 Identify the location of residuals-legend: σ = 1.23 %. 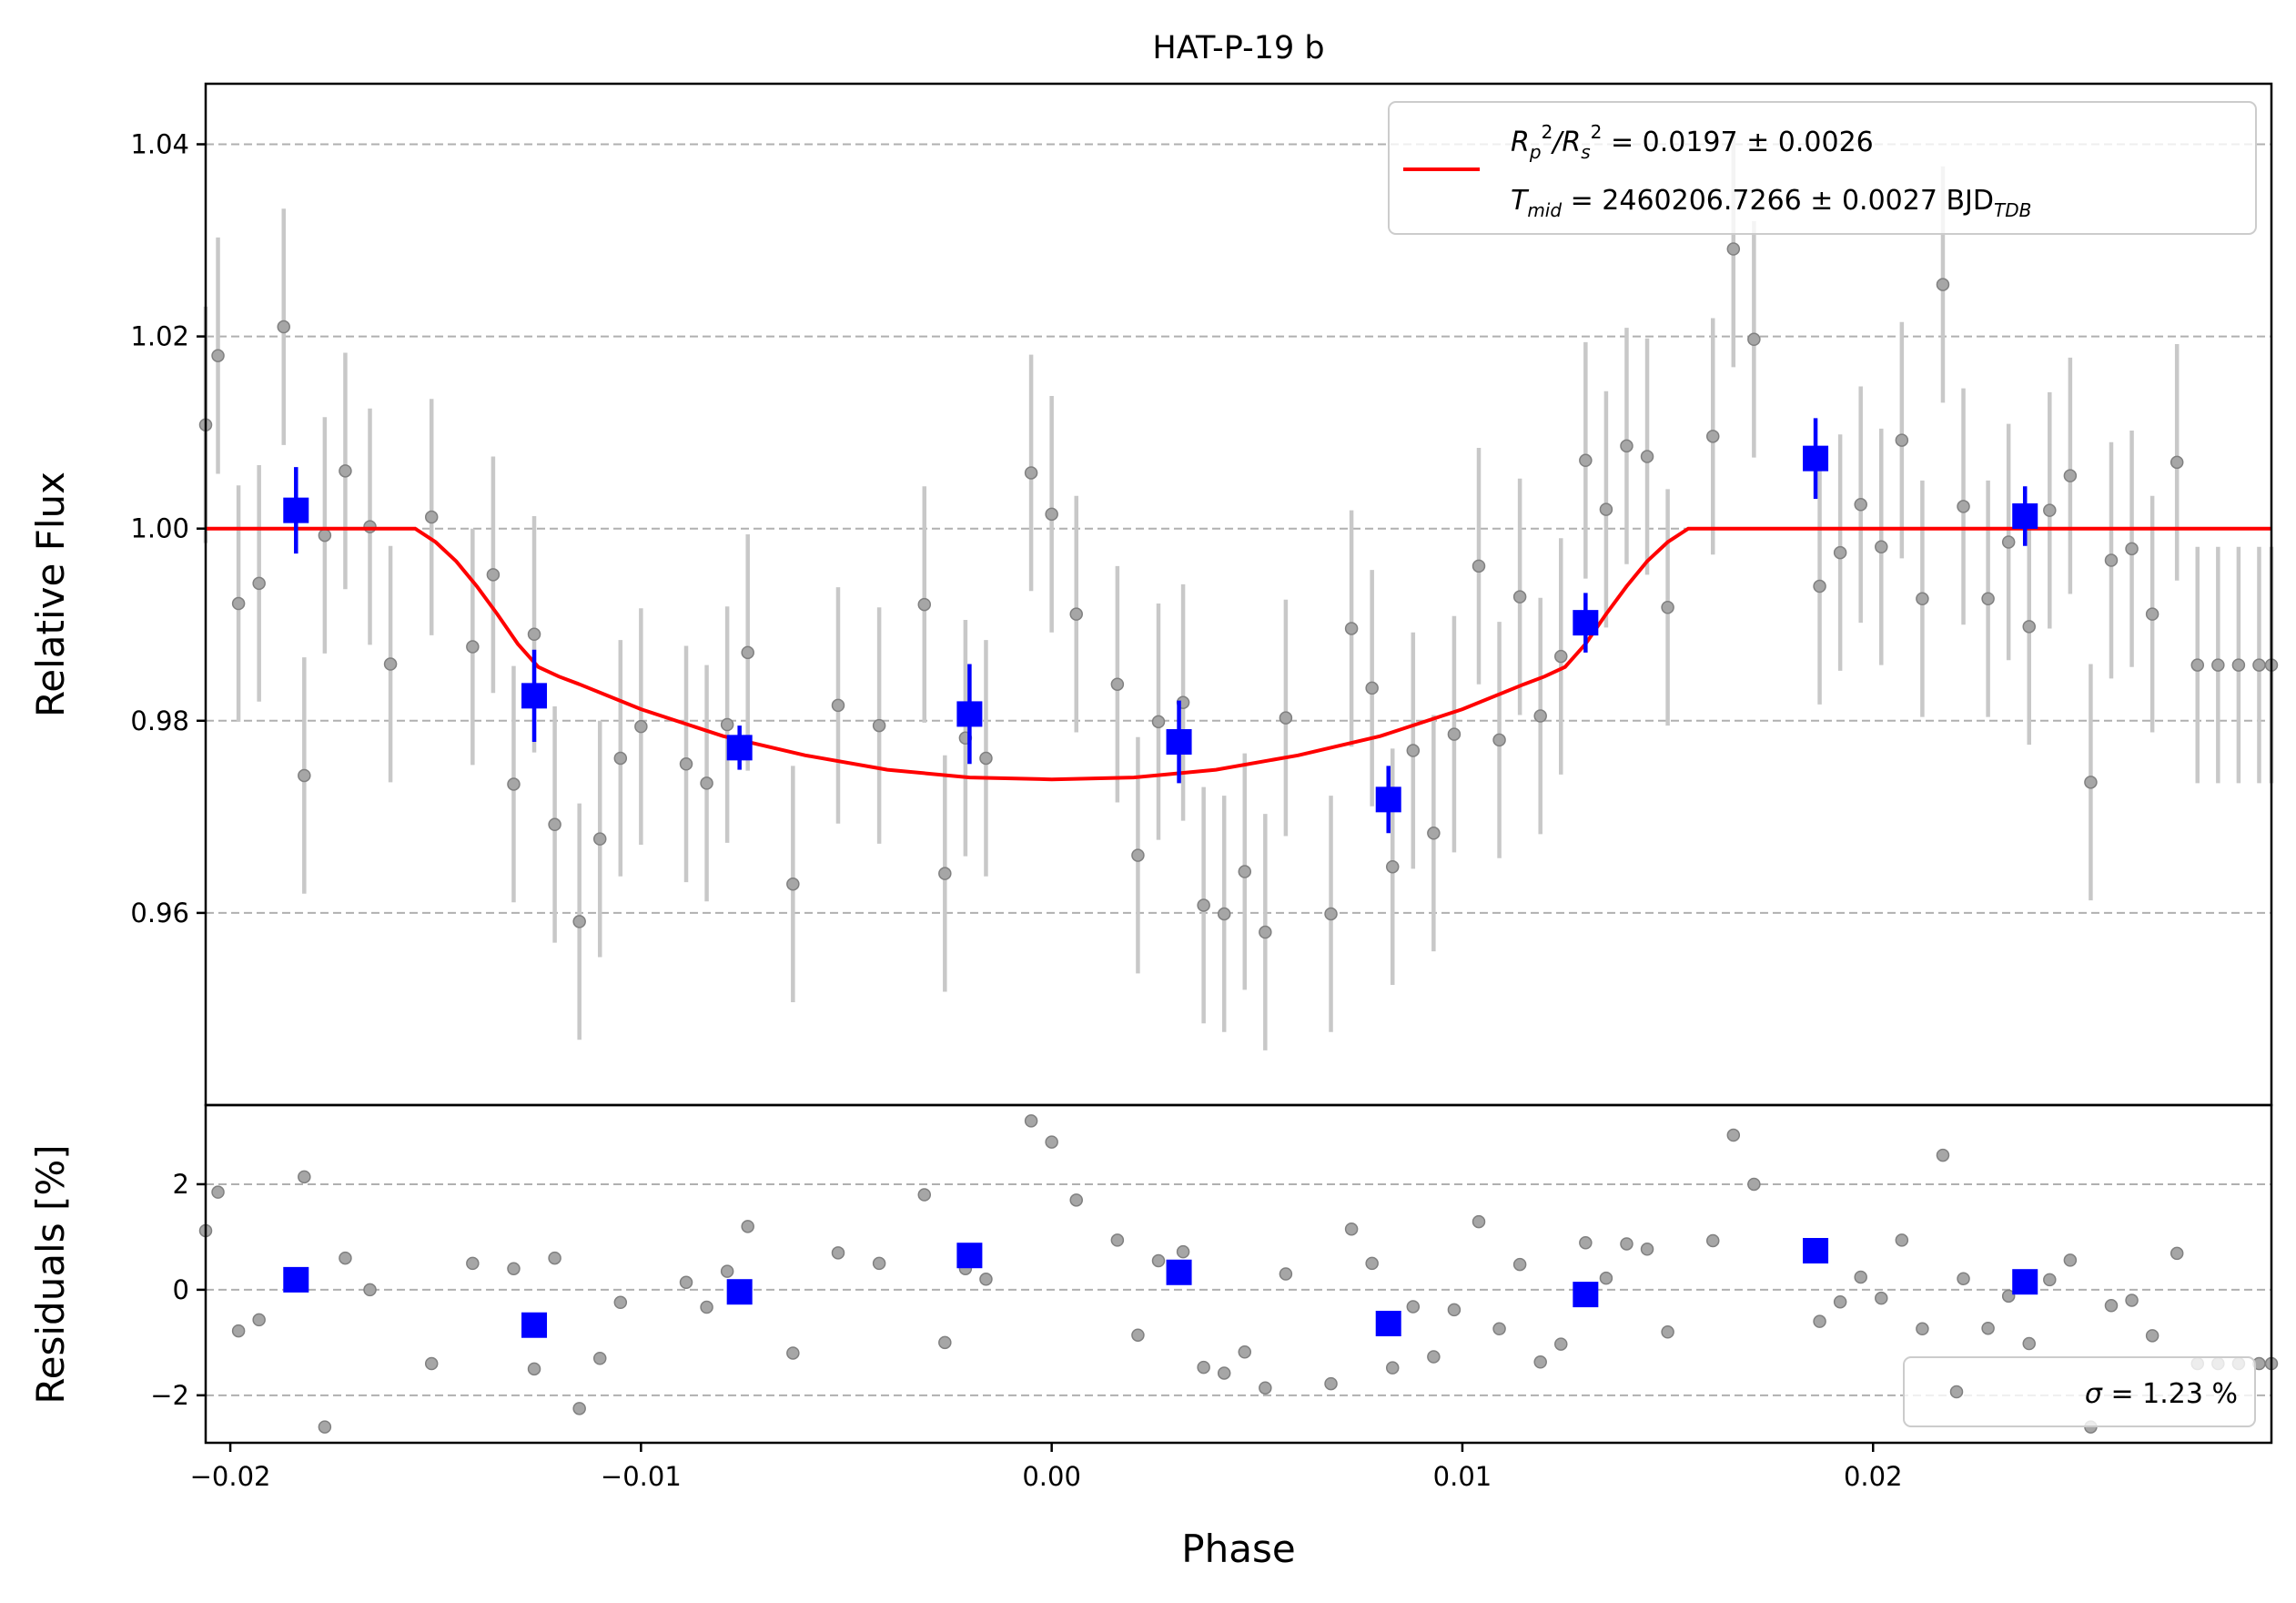
(2080, 1391).